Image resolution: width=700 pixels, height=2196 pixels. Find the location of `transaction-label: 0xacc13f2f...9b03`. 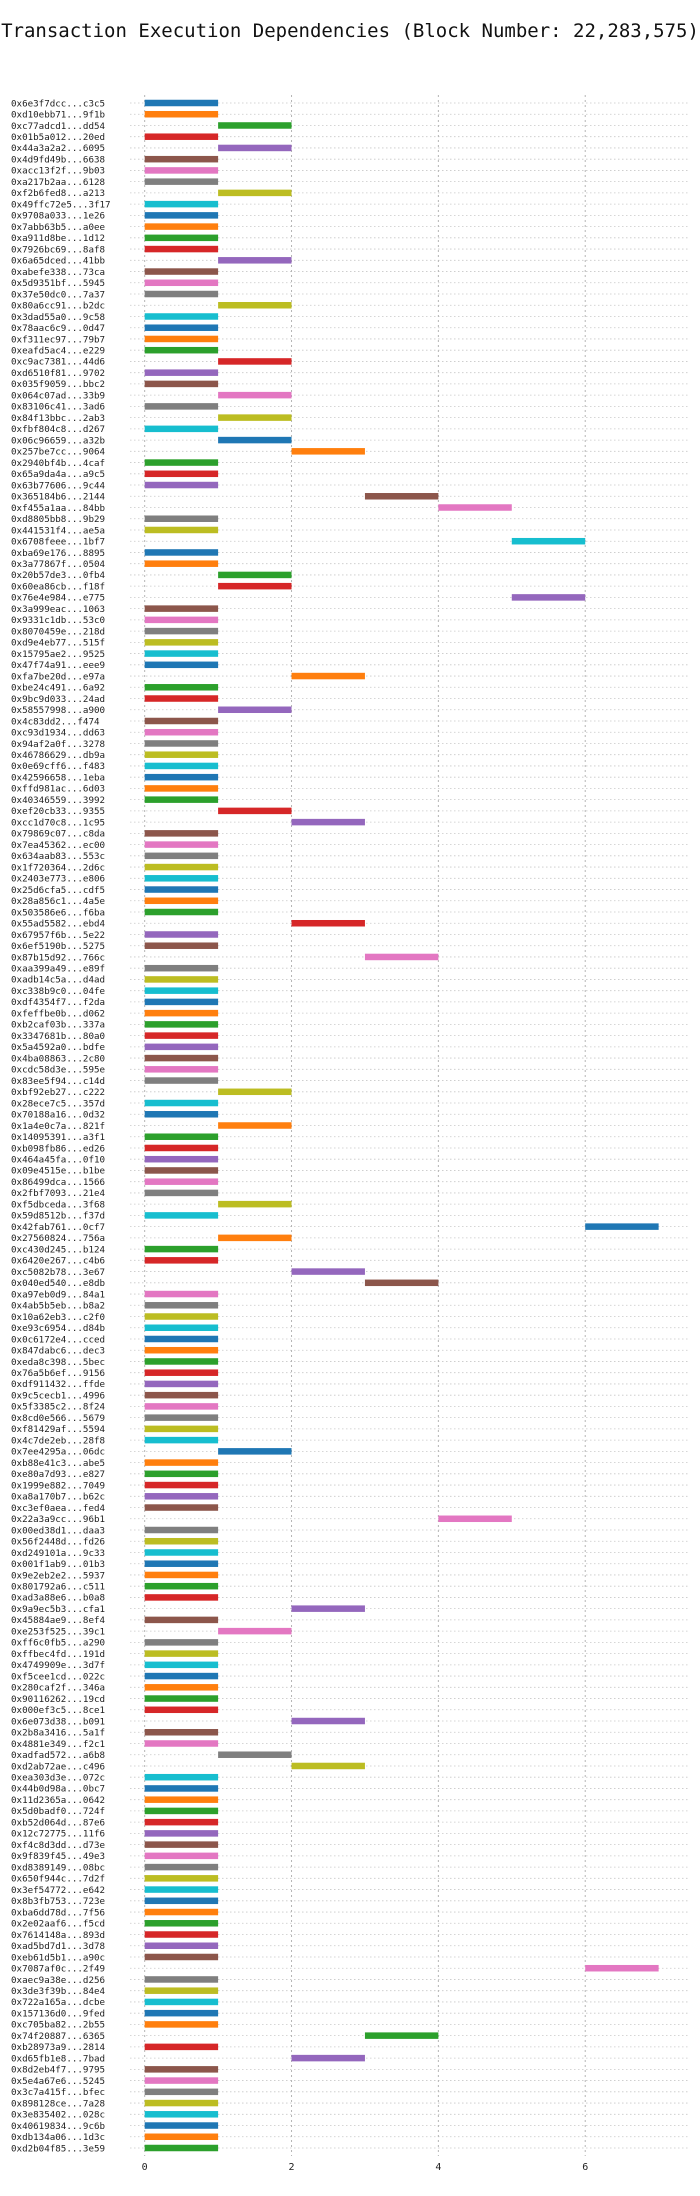

transaction-label: 0xacc13f2f...9b03 is located at coordinates (58, 171).